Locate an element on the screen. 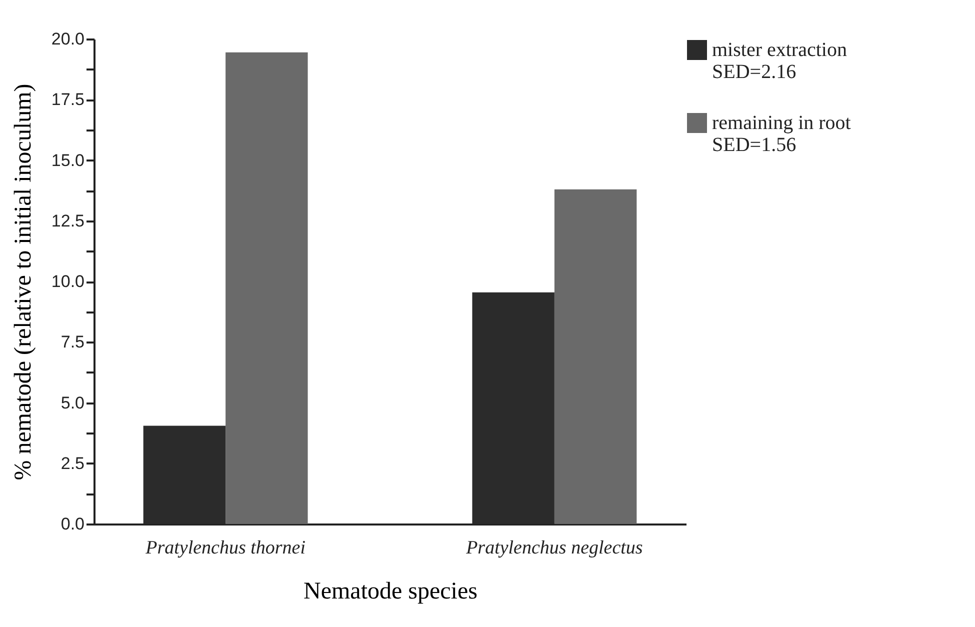  y-tick-label: 0.0 is located at coordinates (72, 524).